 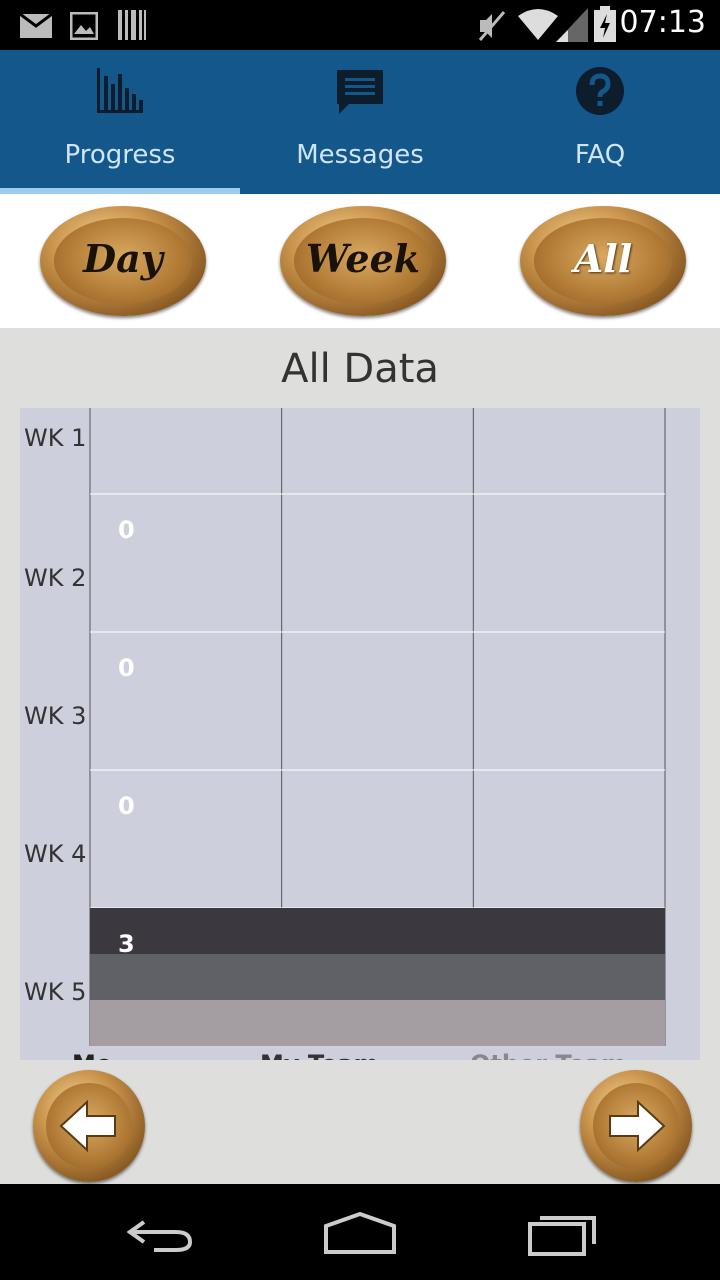 What do you see at coordinates (662, 22) in the screenshot?
I see `status-time: 07:13` at bounding box center [662, 22].